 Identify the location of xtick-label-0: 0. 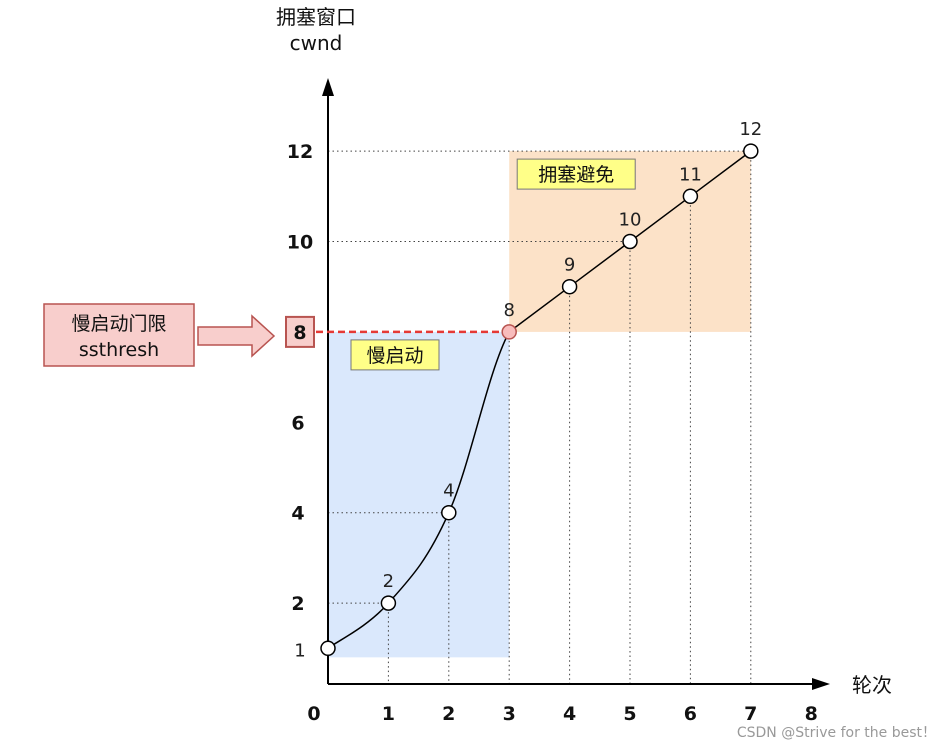
(313, 714).